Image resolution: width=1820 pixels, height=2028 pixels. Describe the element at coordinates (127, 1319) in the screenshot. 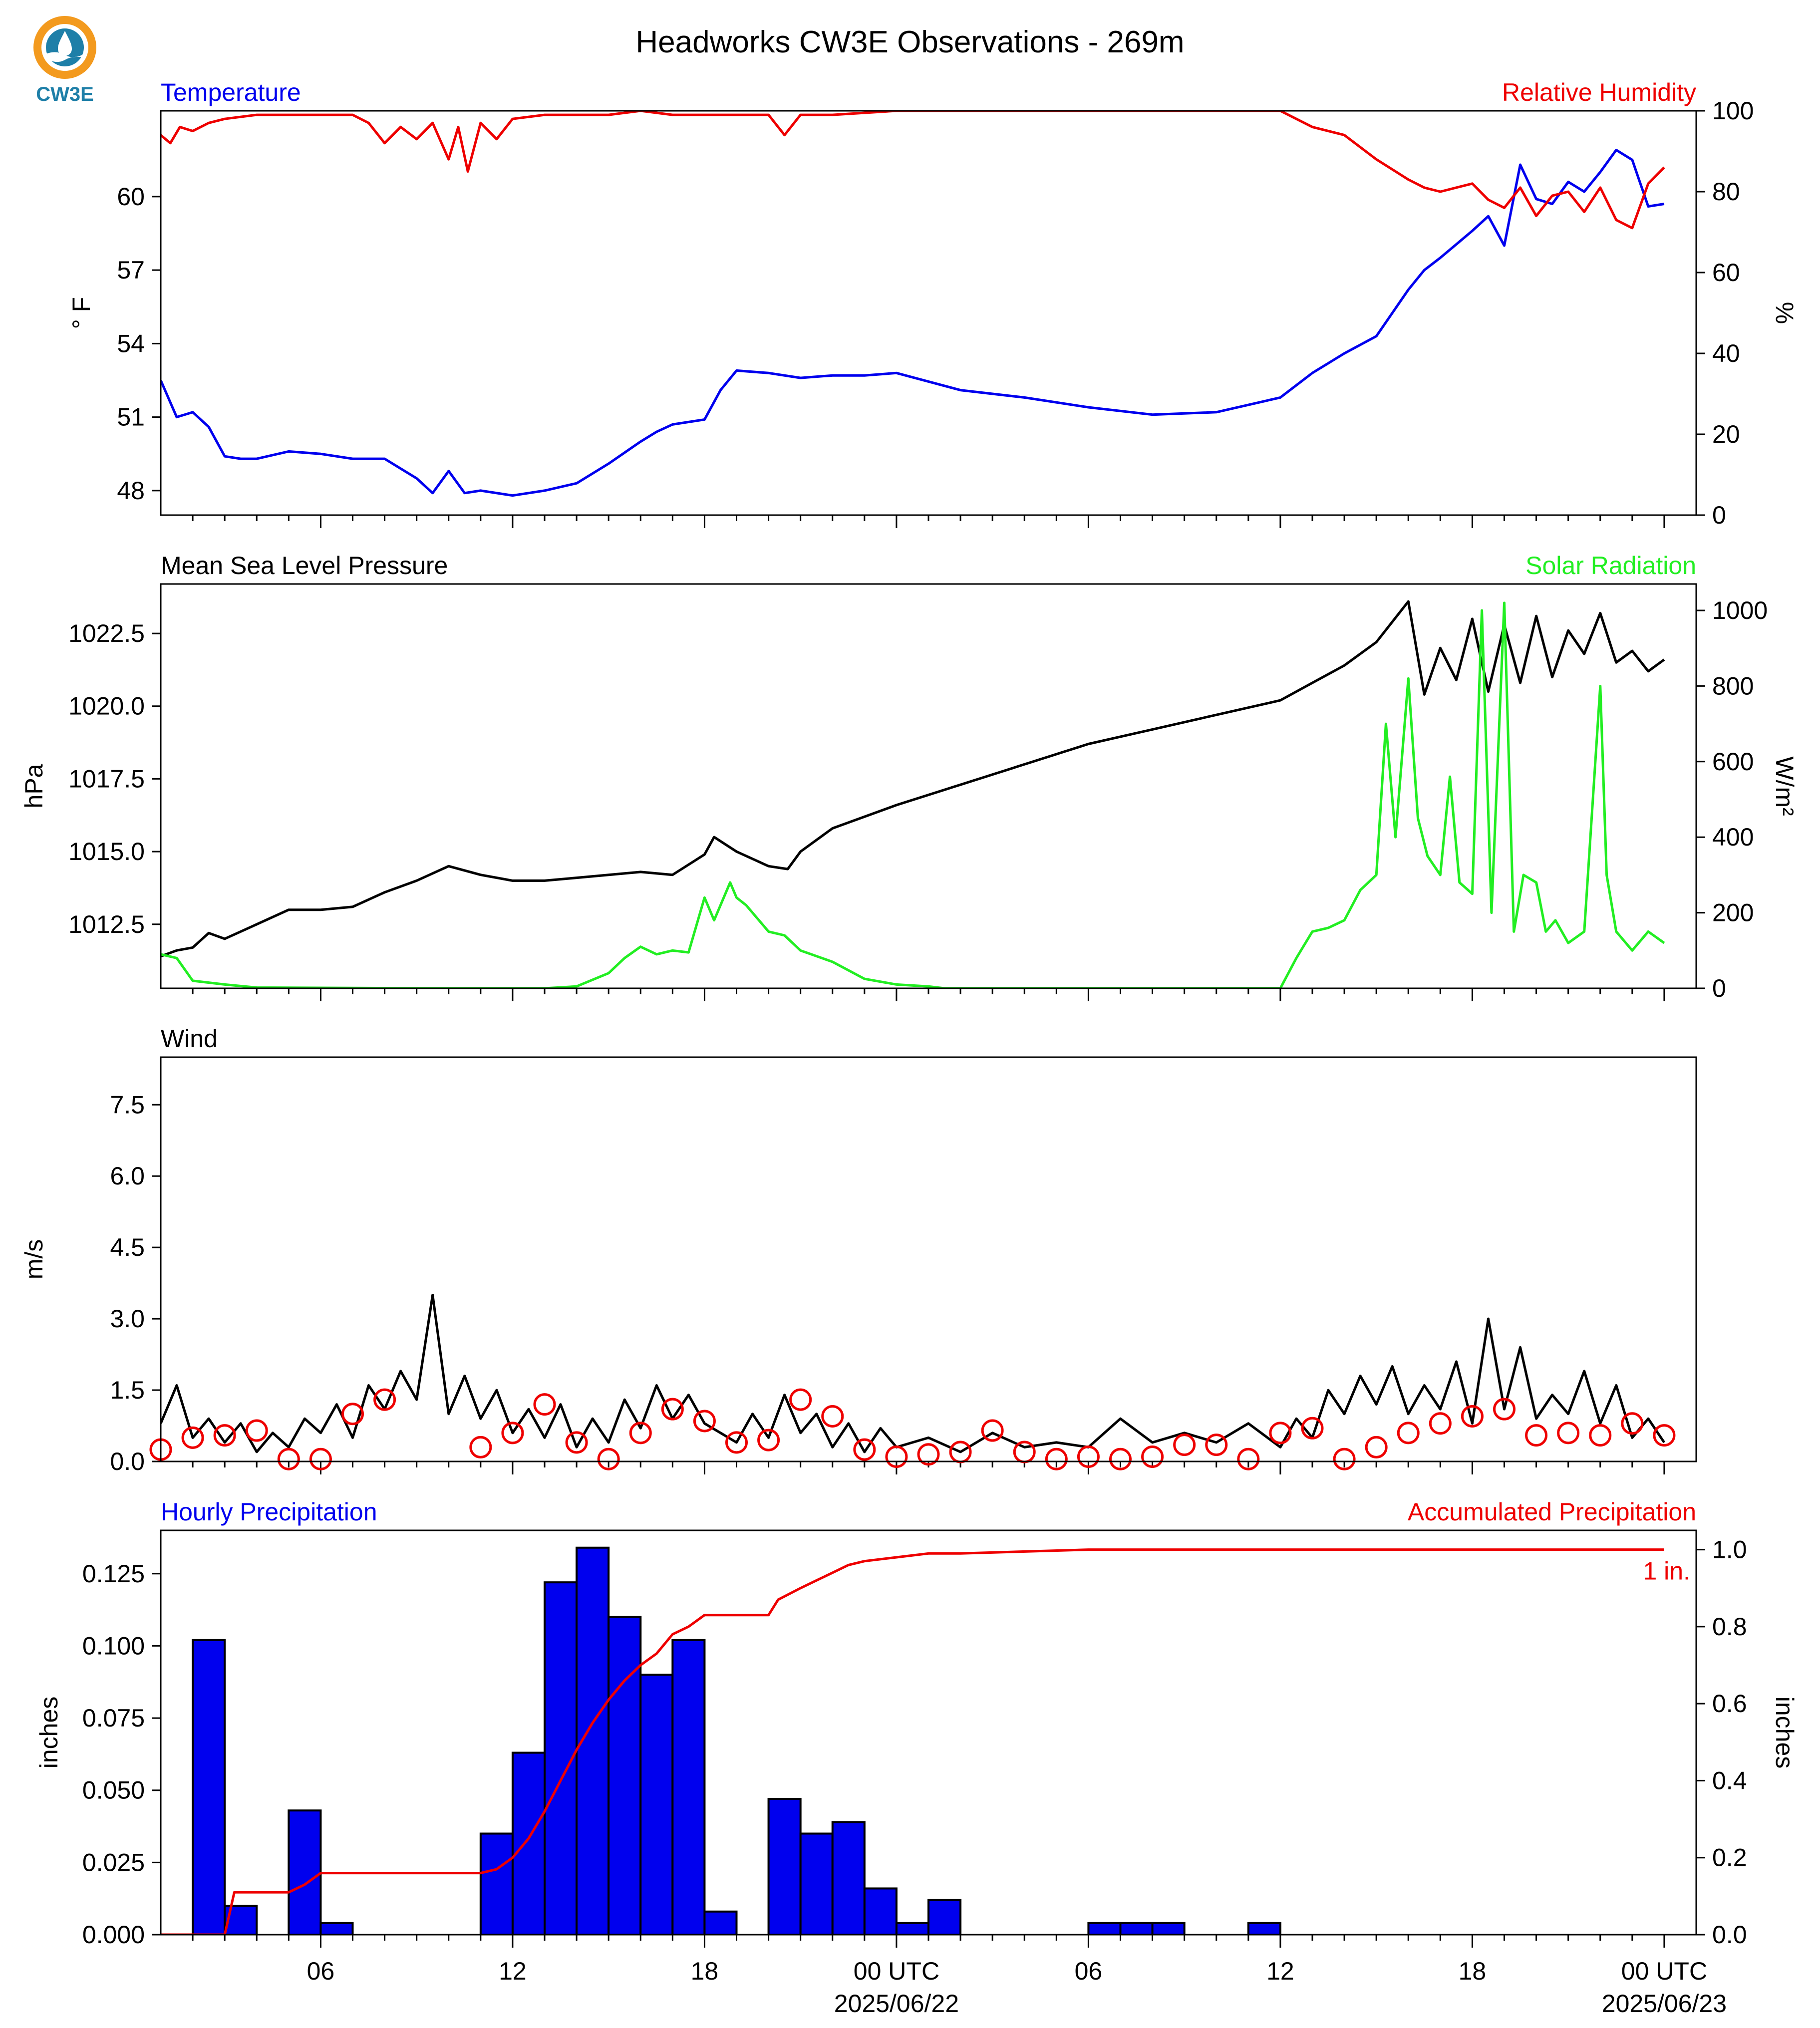

I see `ytick-label-left: 3.0` at that location.